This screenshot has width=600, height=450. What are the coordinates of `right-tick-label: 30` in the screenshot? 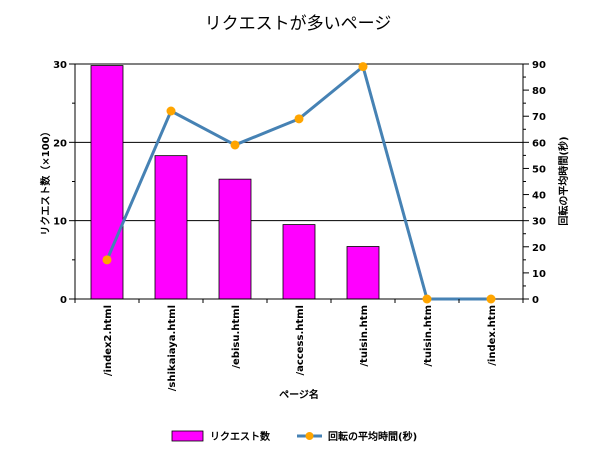 It's located at (539, 222).